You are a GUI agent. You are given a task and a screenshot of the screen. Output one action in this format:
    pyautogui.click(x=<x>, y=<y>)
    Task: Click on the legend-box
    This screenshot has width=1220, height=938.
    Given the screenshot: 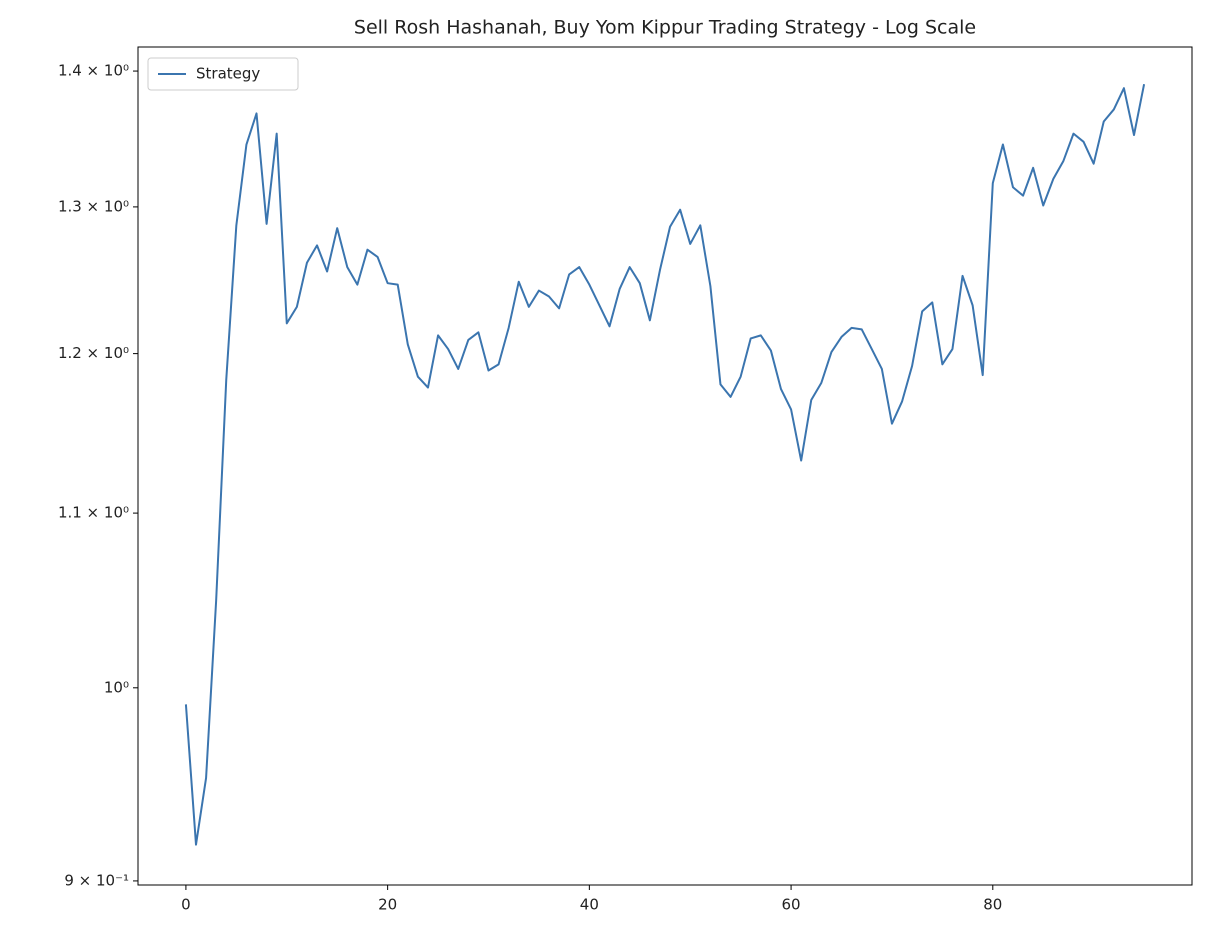 What is the action you would take?
    pyautogui.click(x=223, y=74)
    